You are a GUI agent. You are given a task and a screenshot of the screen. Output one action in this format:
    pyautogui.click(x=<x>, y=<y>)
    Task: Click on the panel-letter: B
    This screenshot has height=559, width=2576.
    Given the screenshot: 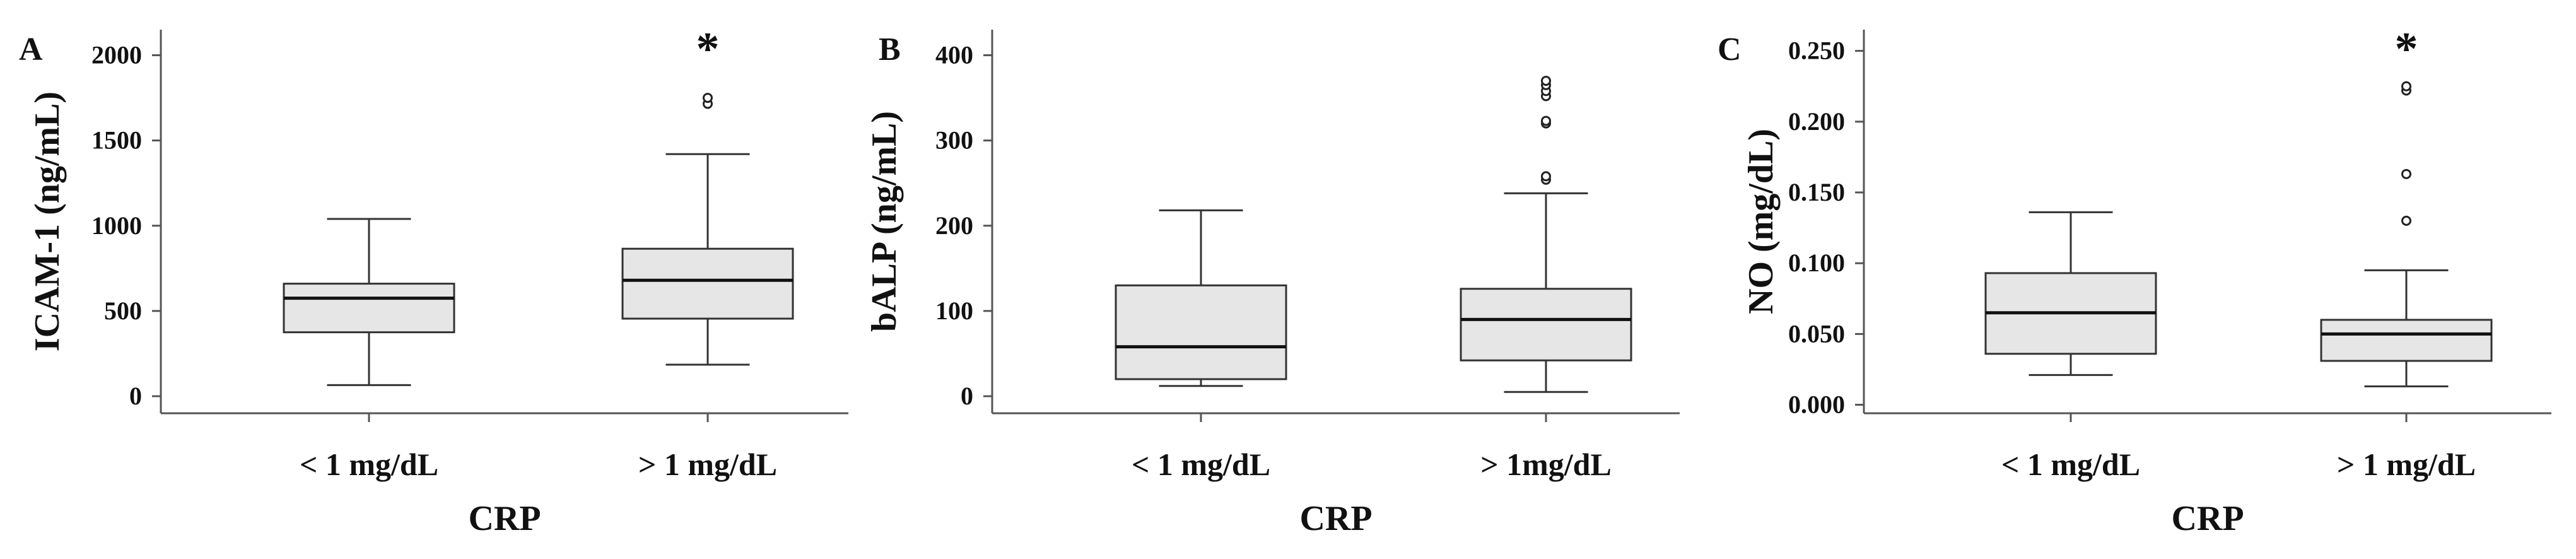 What is the action you would take?
    pyautogui.click(x=890, y=50)
    